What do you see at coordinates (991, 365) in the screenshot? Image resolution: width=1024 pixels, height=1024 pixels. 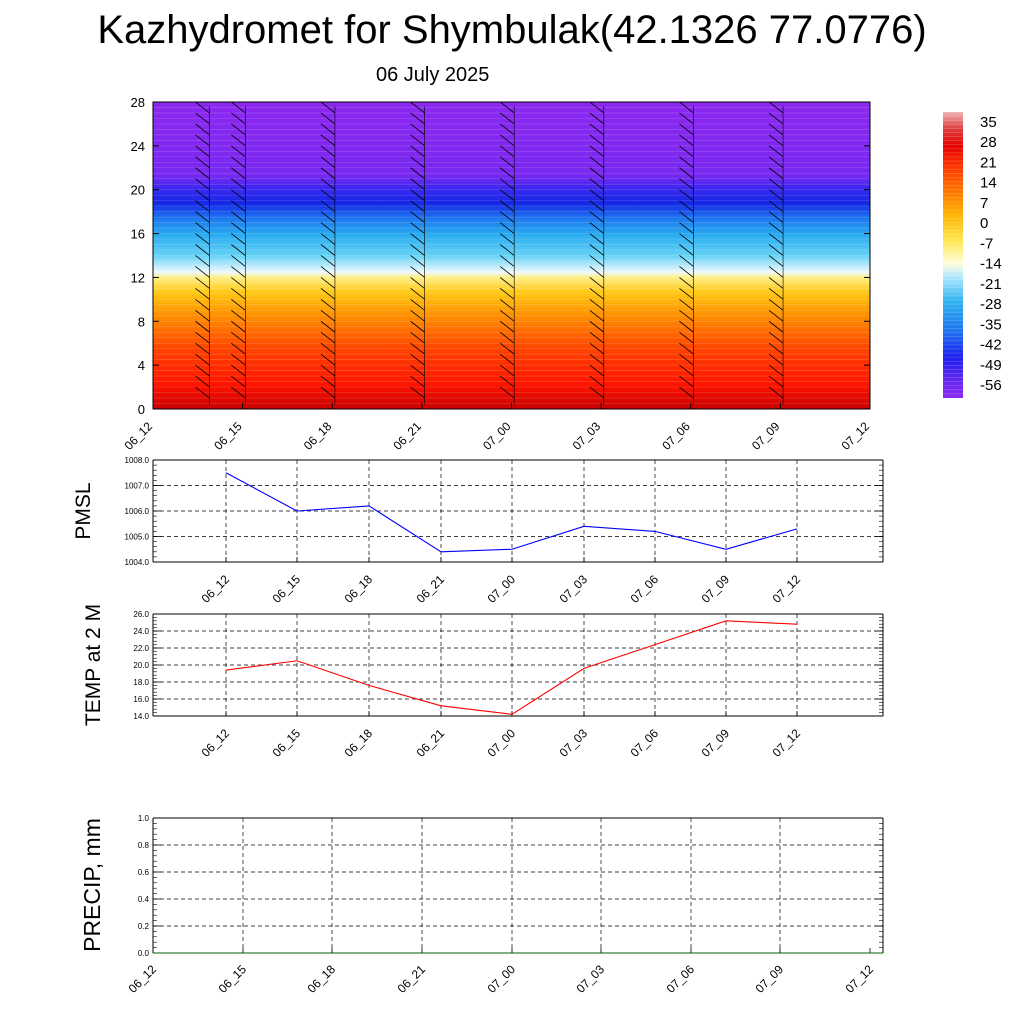 I see `colorbar-label: -49` at bounding box center [991, 365].